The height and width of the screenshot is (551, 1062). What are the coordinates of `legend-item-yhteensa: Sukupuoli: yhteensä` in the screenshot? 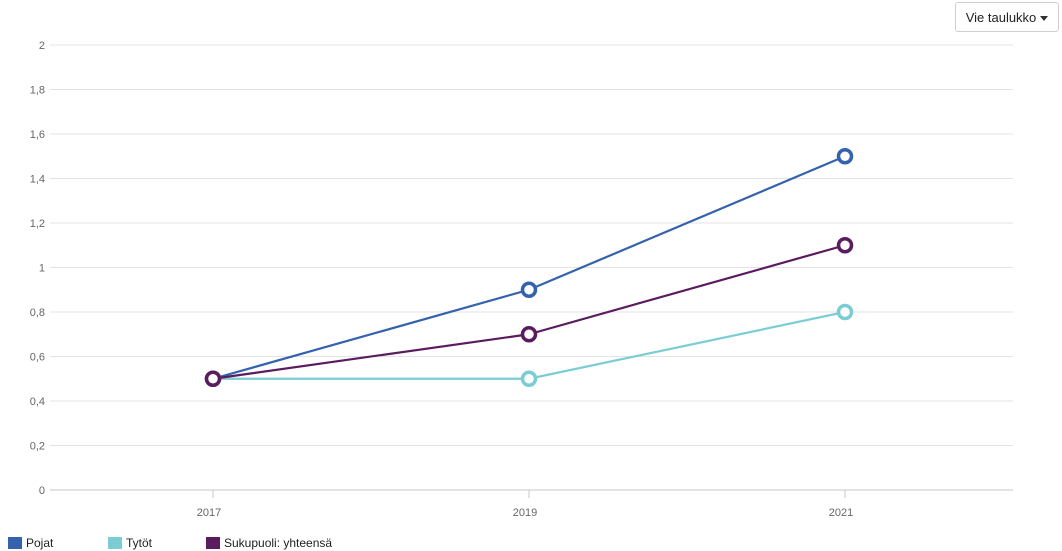 It's located at (269, 543).